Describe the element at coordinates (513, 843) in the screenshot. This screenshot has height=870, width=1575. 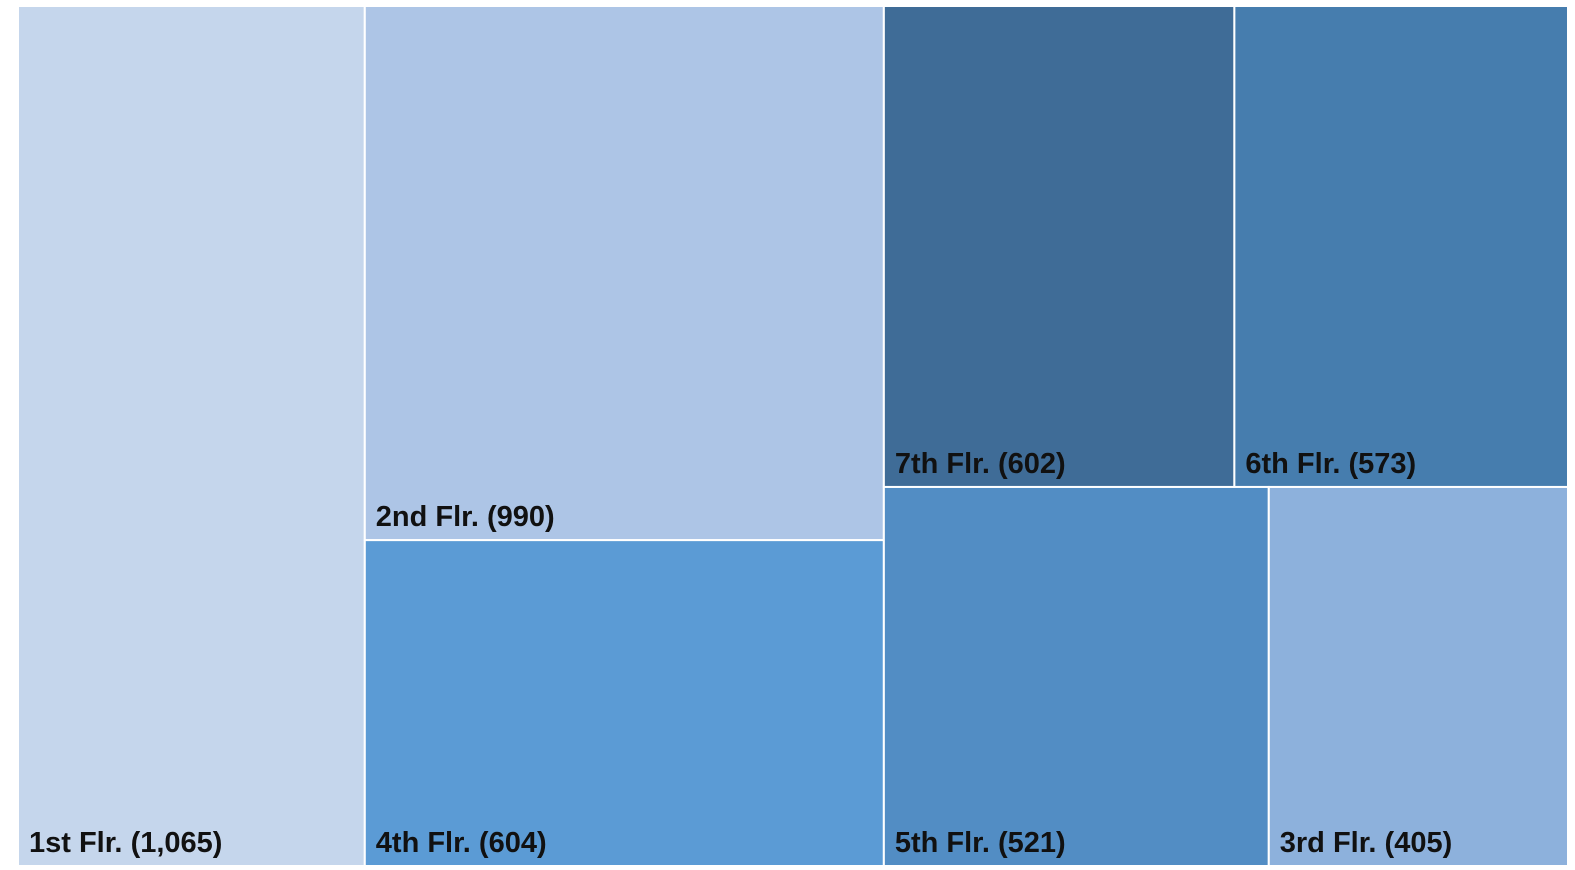
I see `value-label: (604)` at that location.